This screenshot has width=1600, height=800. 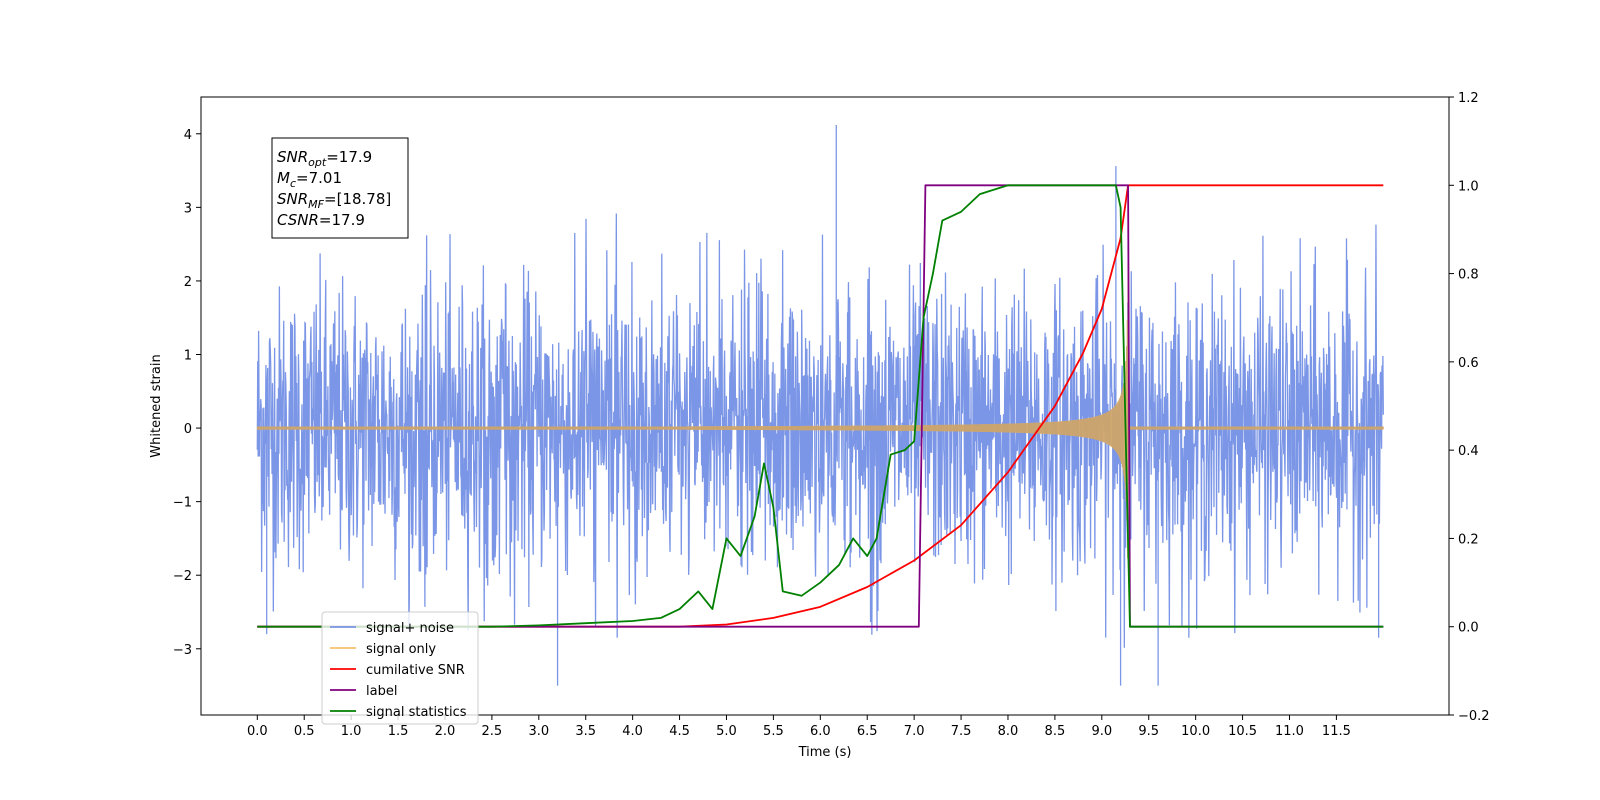 I want to click on x-tick-label: 2.5, so click(x=492, y=731).